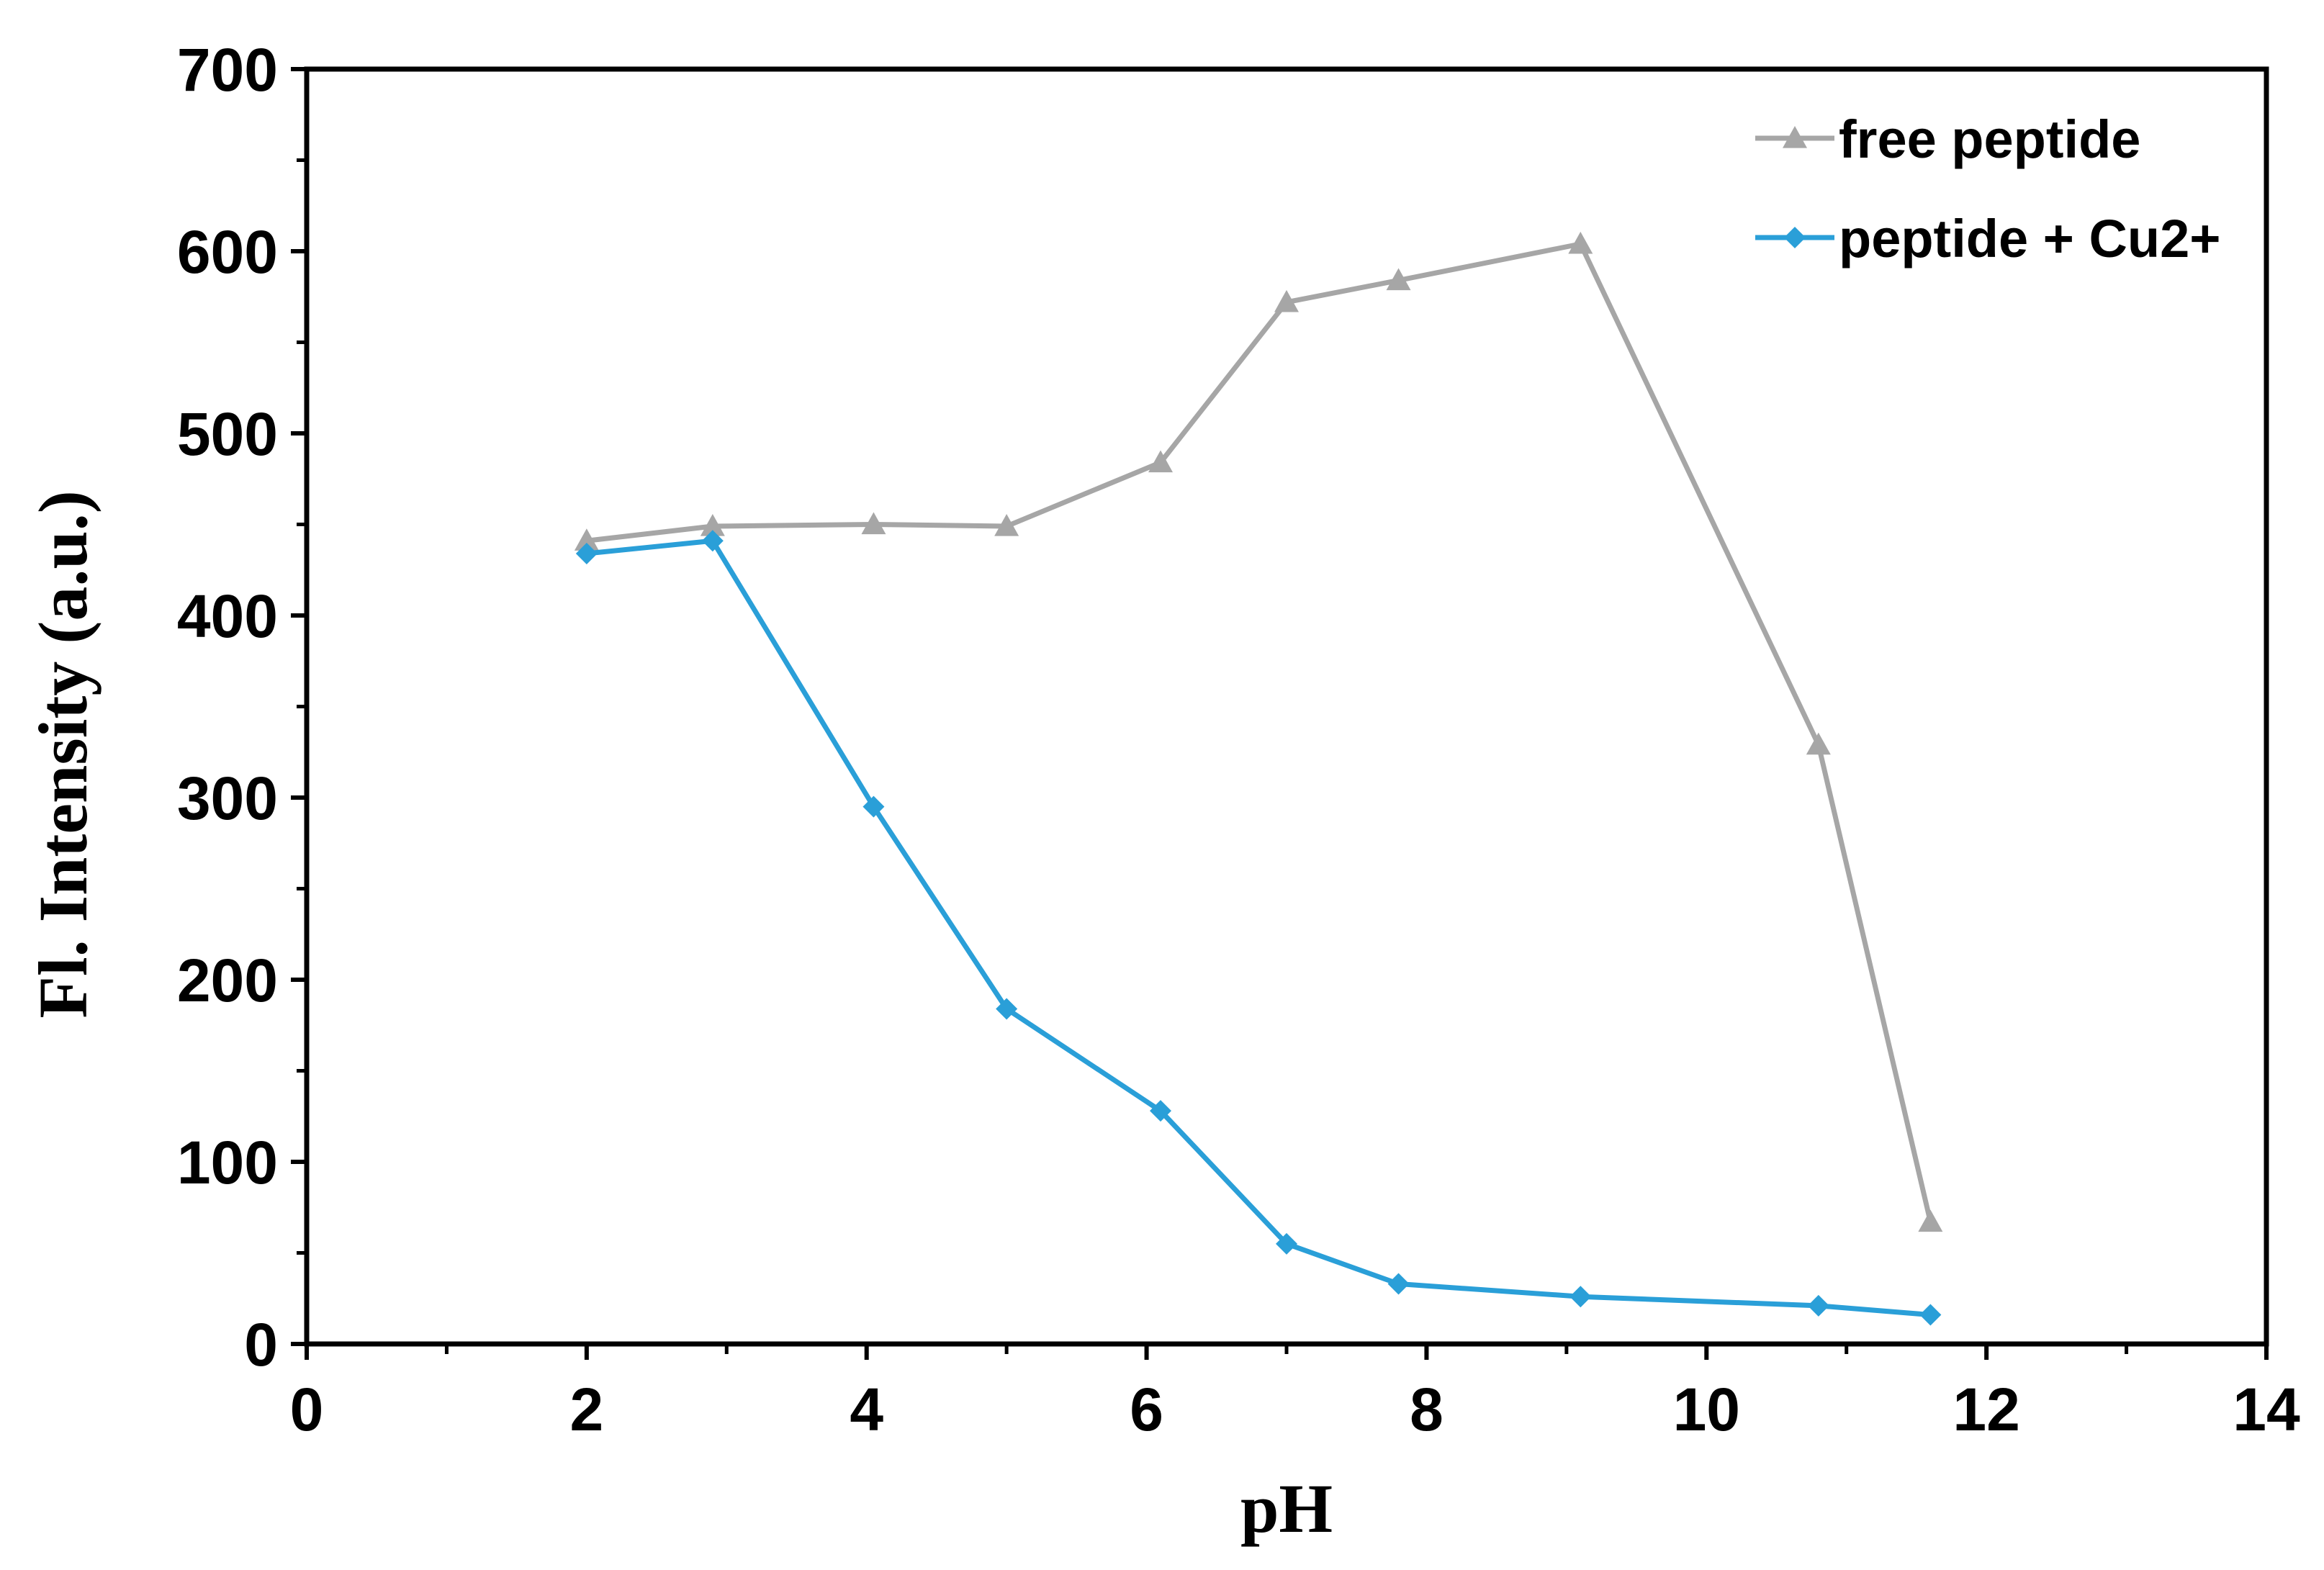 The image size is (2324, 1570). What do you see at coordinates (1989, 139) in the screenshot?
I see `legend-label: free peptide` at bounding box center [1989, 139].